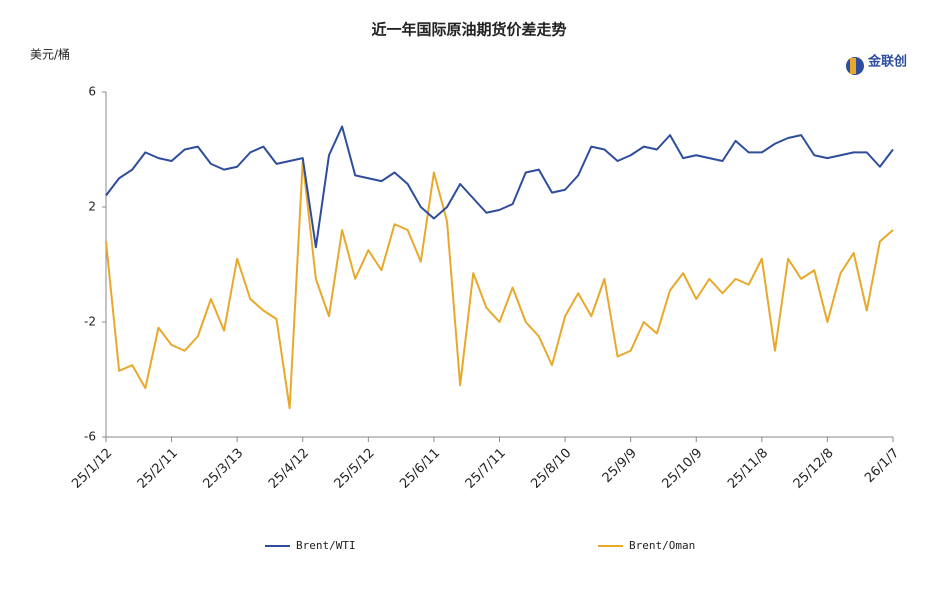 The image size is (938, 602). I want to click on x-tick-label: 25/10/9, so click(683, 469).